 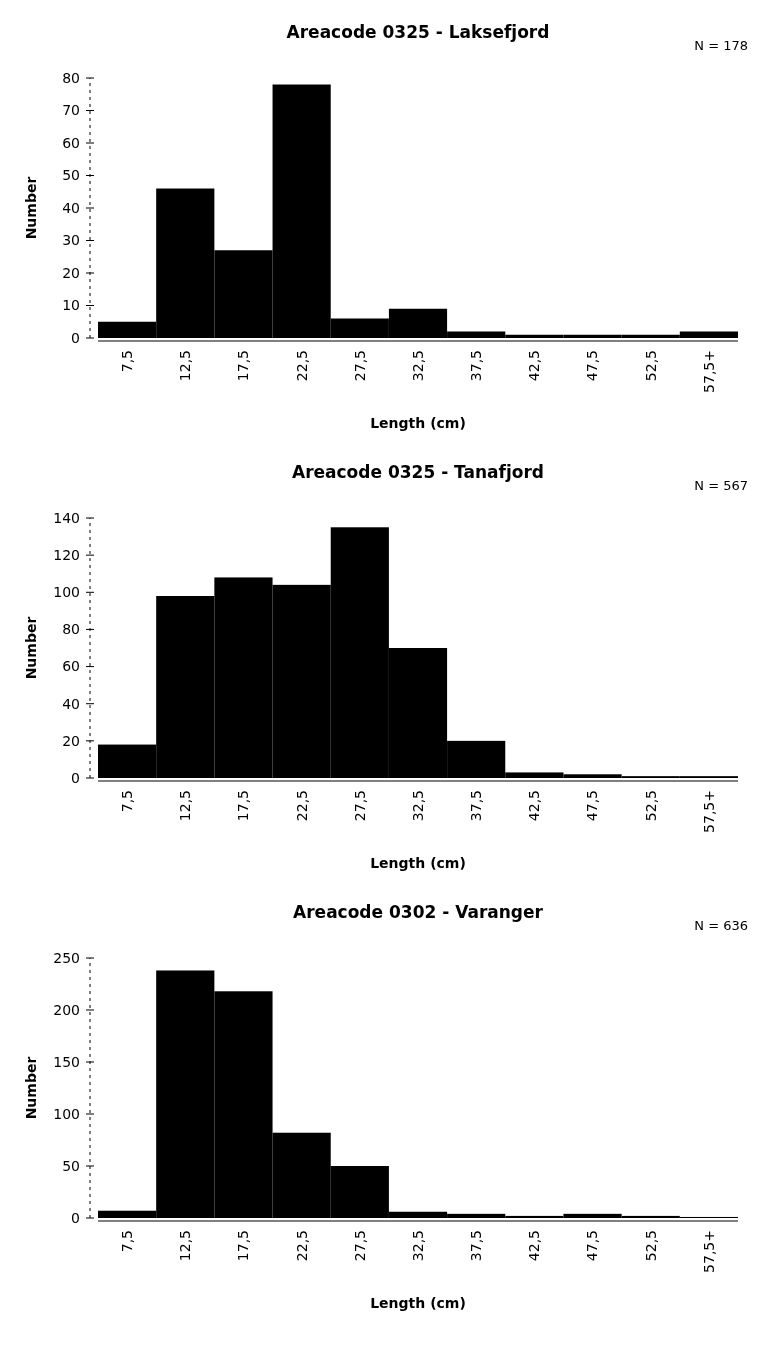 What do you see at coordinates (721, 45) in the screenshot?
I see `text: N = 178` at bounding box center [721, 45].